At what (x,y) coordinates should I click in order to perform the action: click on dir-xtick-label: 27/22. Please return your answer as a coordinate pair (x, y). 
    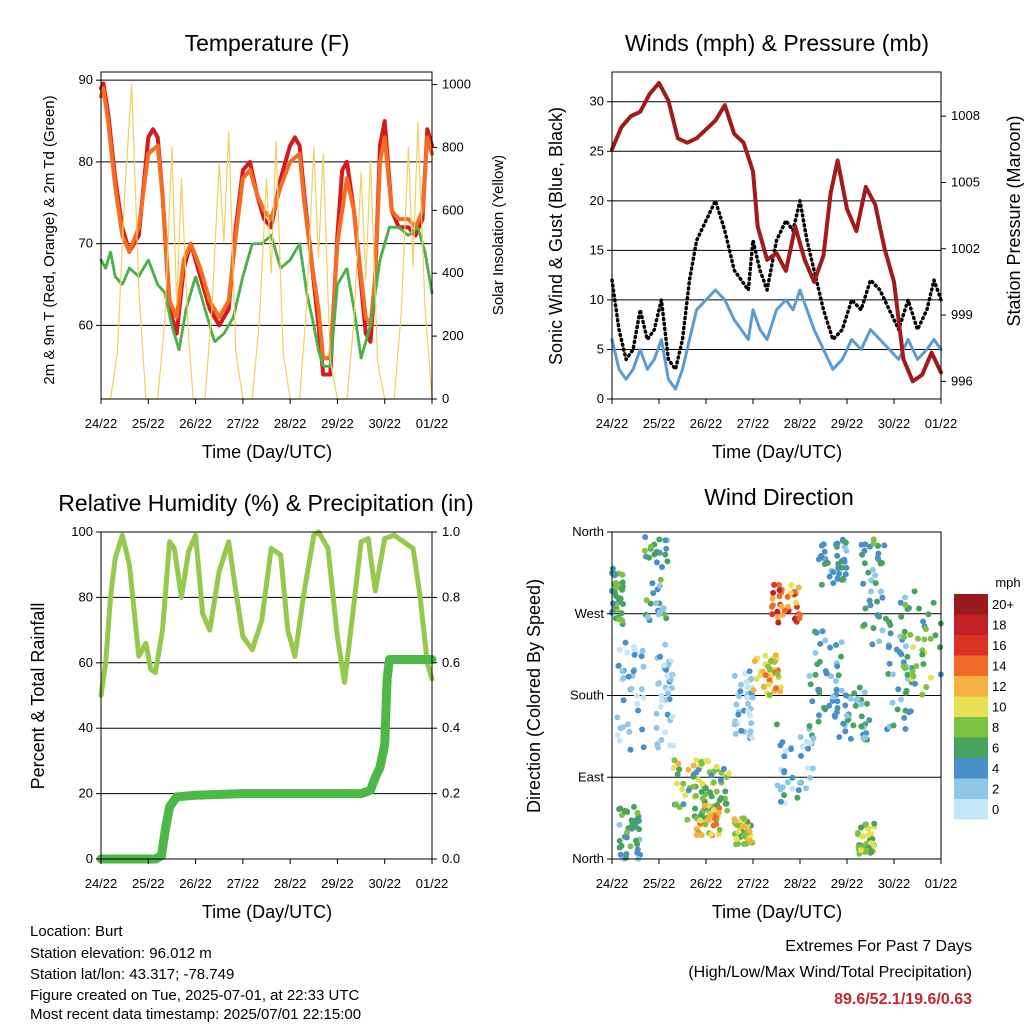
    Looking at the image, I should click on (753, 883).